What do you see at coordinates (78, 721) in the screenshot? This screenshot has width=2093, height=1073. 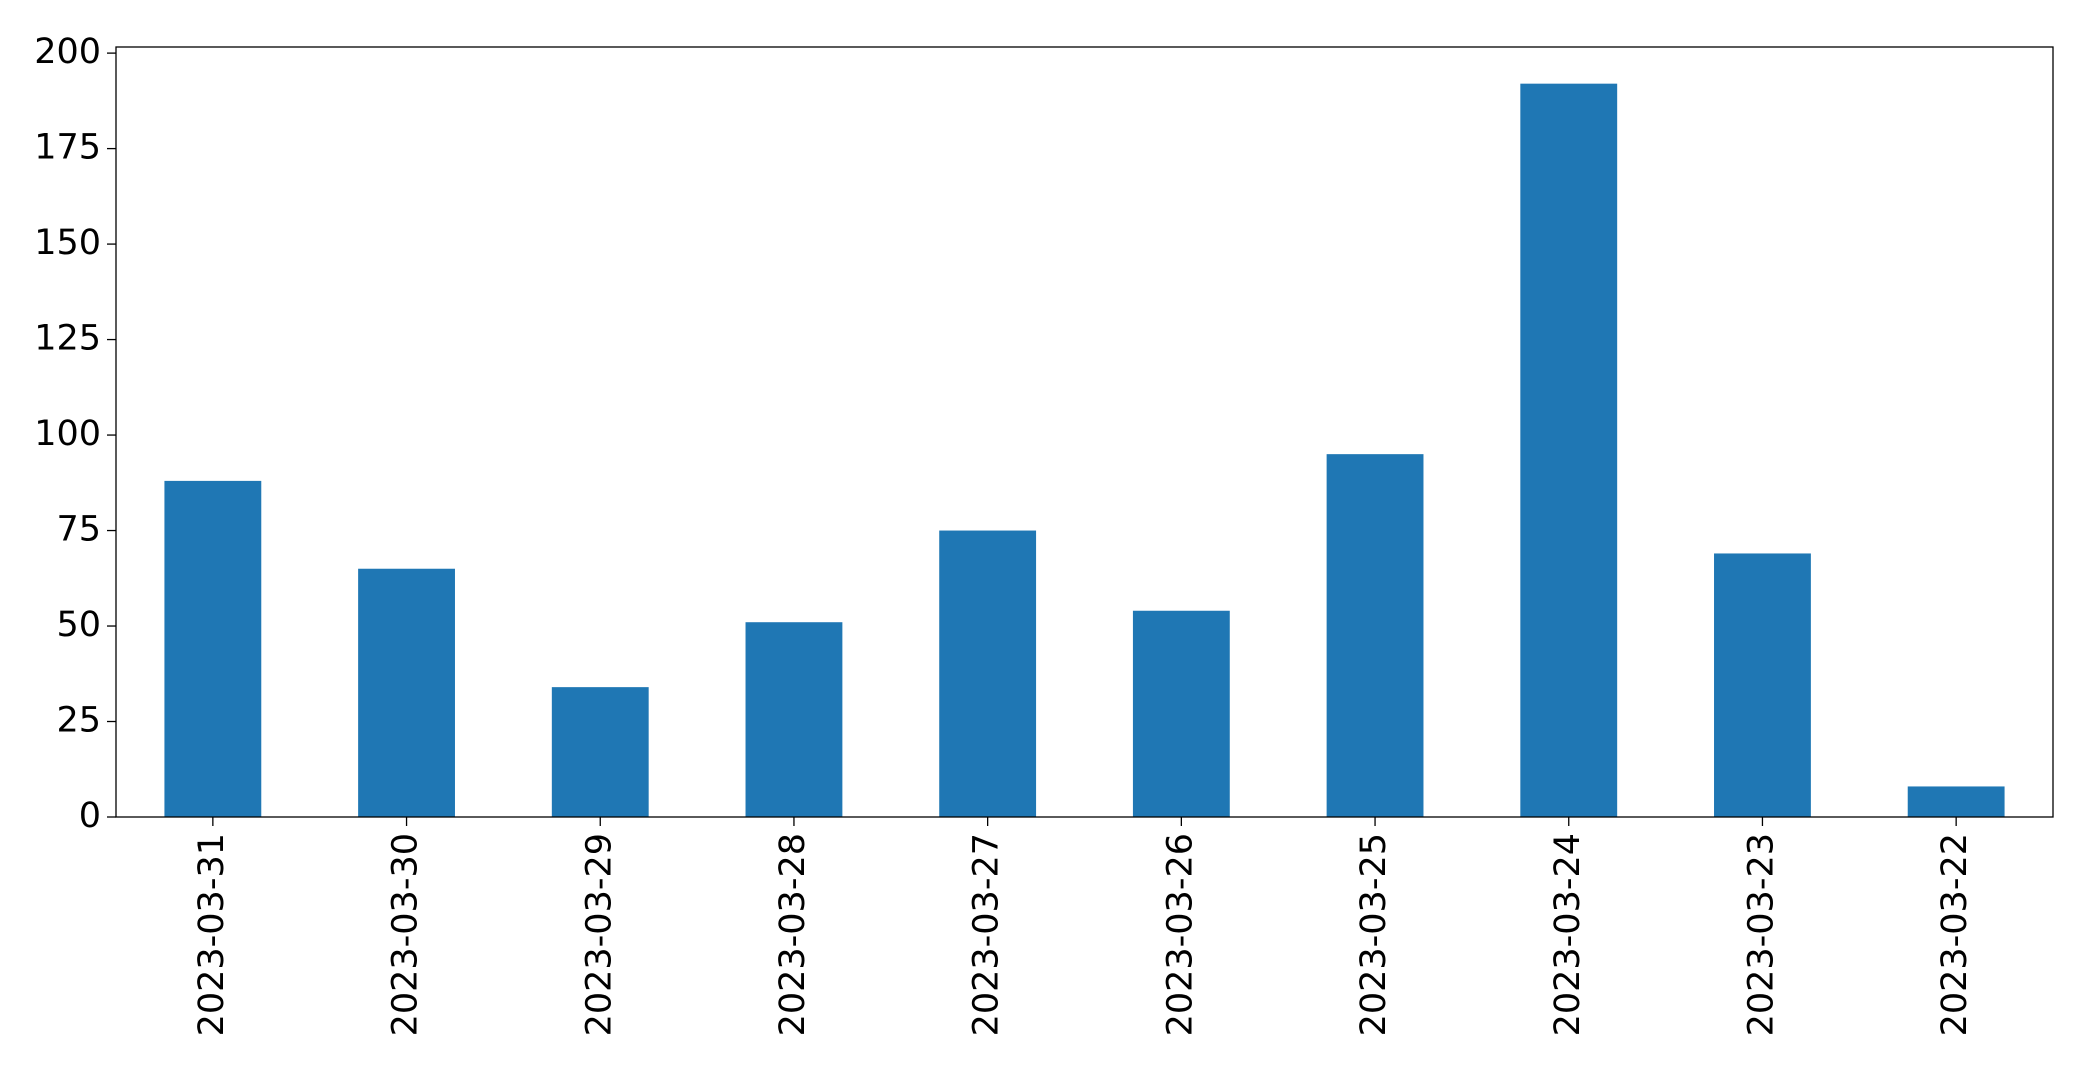 I see `y-tick-label: 25` at bounding box center [78, 721].